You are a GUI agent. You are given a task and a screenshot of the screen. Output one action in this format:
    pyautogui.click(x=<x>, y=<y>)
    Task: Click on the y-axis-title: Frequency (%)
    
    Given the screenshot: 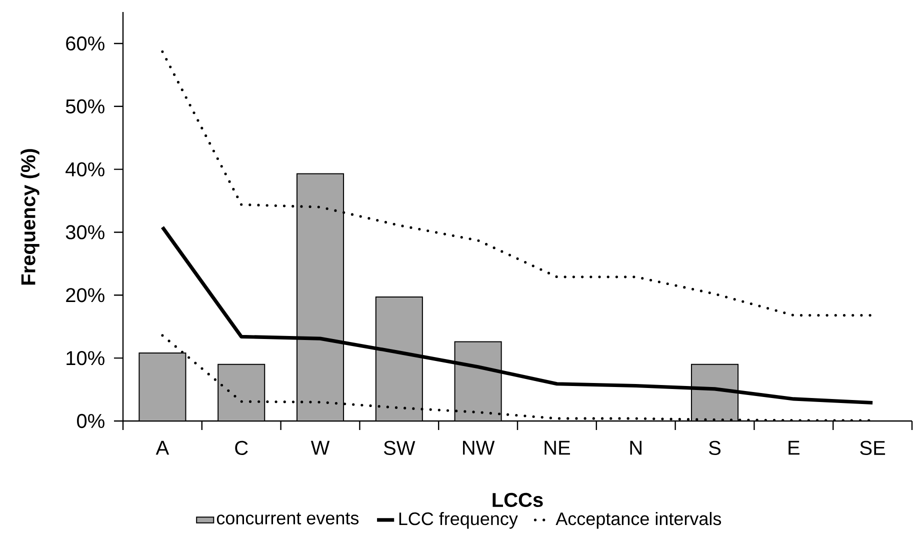 What is the action you would take?
    pyautogui.click(x=30, y=217)
    